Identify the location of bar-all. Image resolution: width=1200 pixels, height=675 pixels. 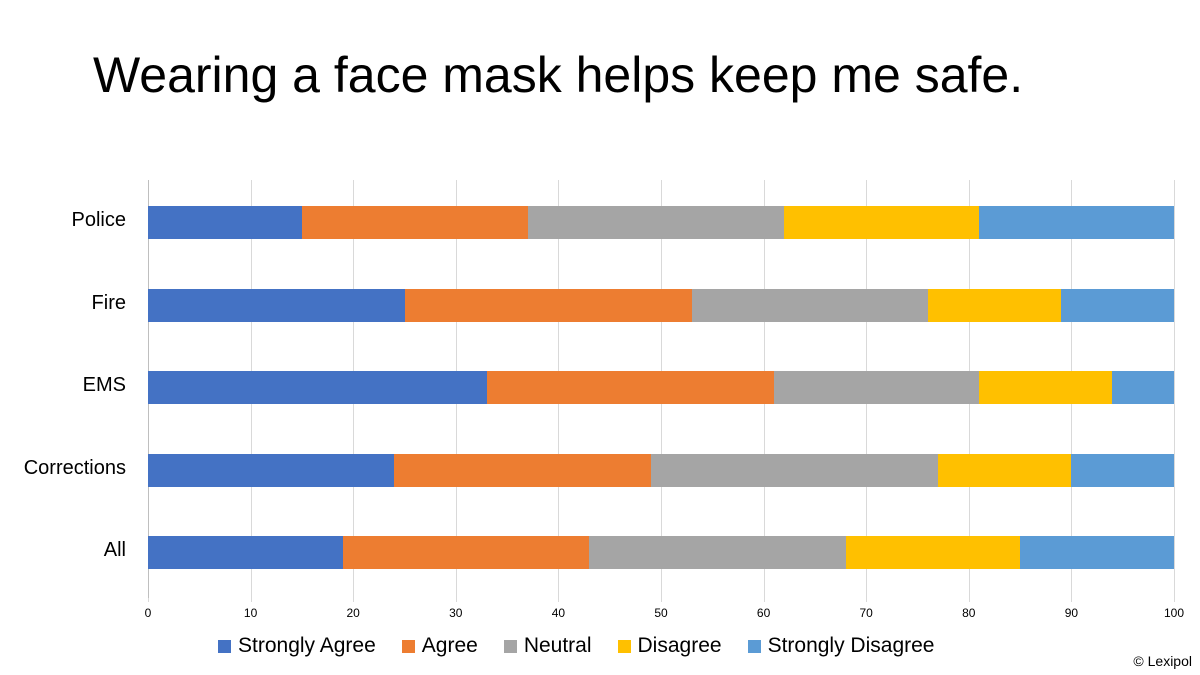
(661, 552).